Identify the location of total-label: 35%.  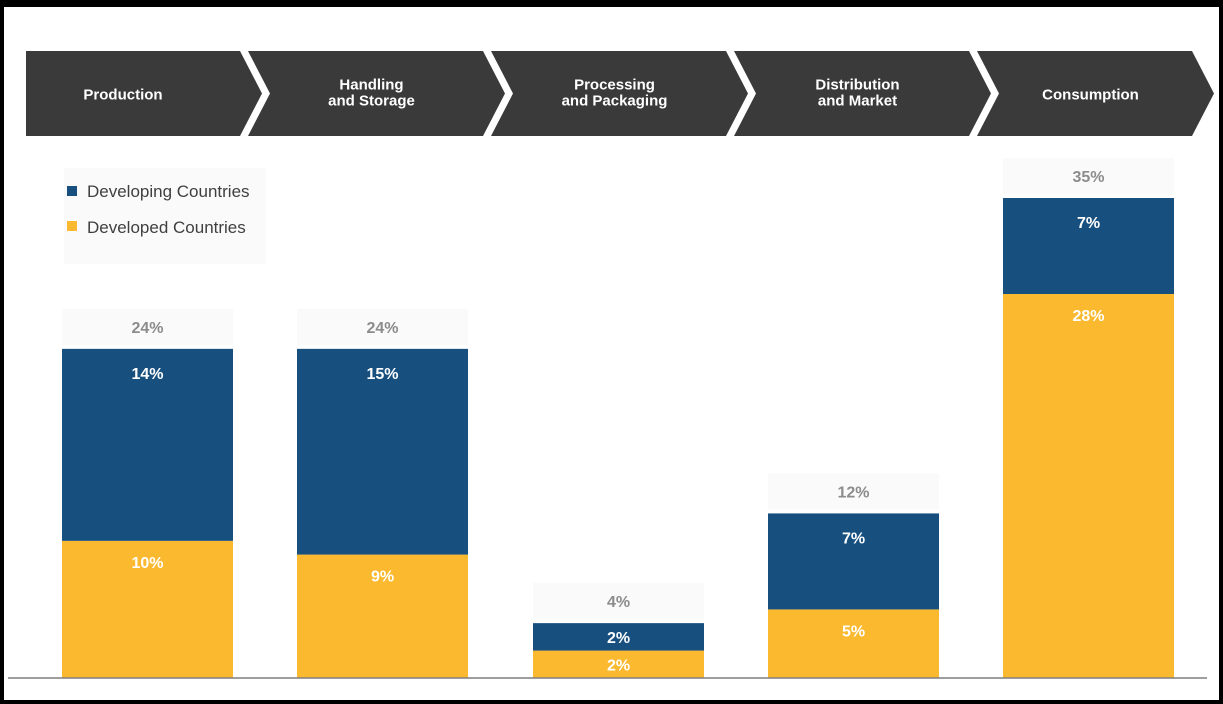
(1088, 177).